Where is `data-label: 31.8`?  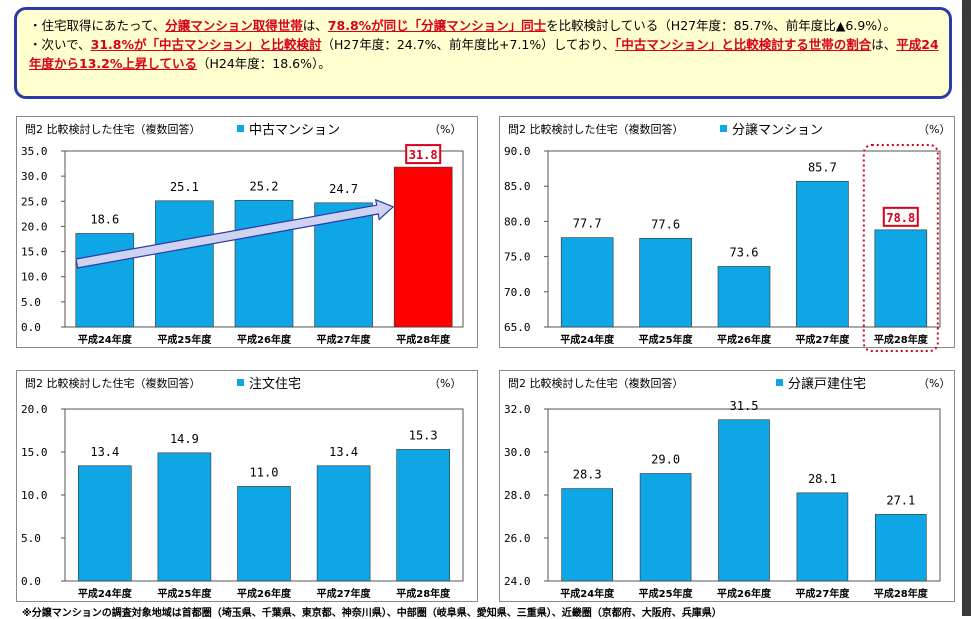
data-label: 31.8 is located at coordinates (423, 155).